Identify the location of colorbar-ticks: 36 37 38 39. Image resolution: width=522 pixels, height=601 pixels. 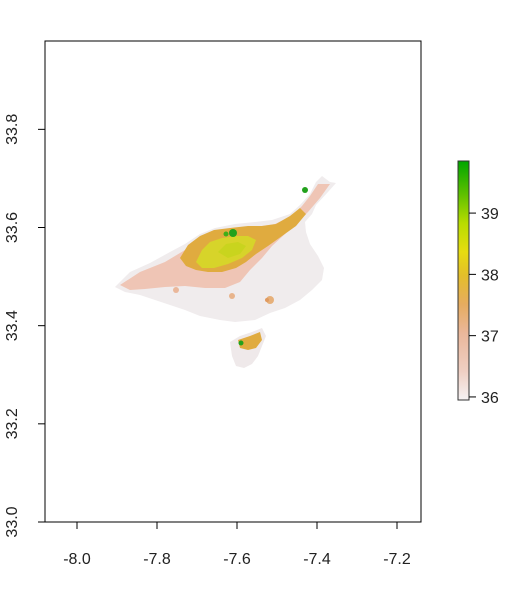
(484, 306).